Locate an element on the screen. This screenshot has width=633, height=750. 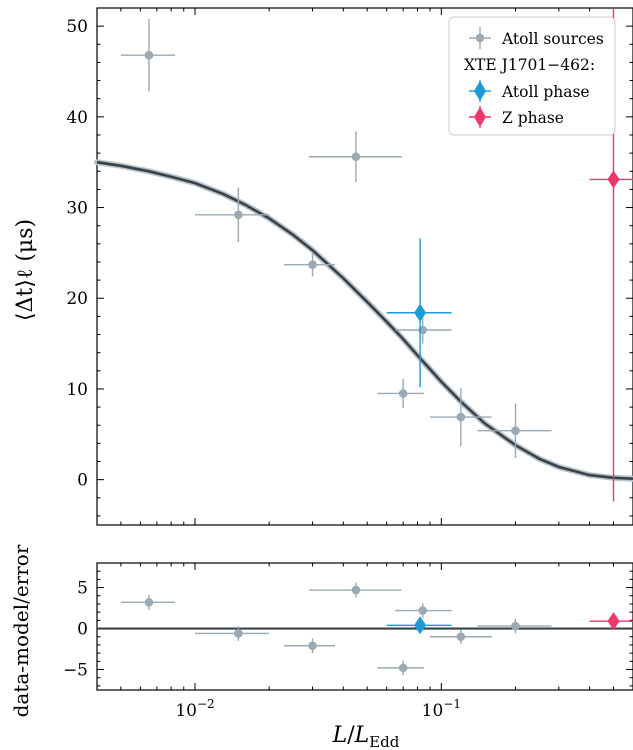
residual-series-atoll-sources is located at coordinates (336, 629).